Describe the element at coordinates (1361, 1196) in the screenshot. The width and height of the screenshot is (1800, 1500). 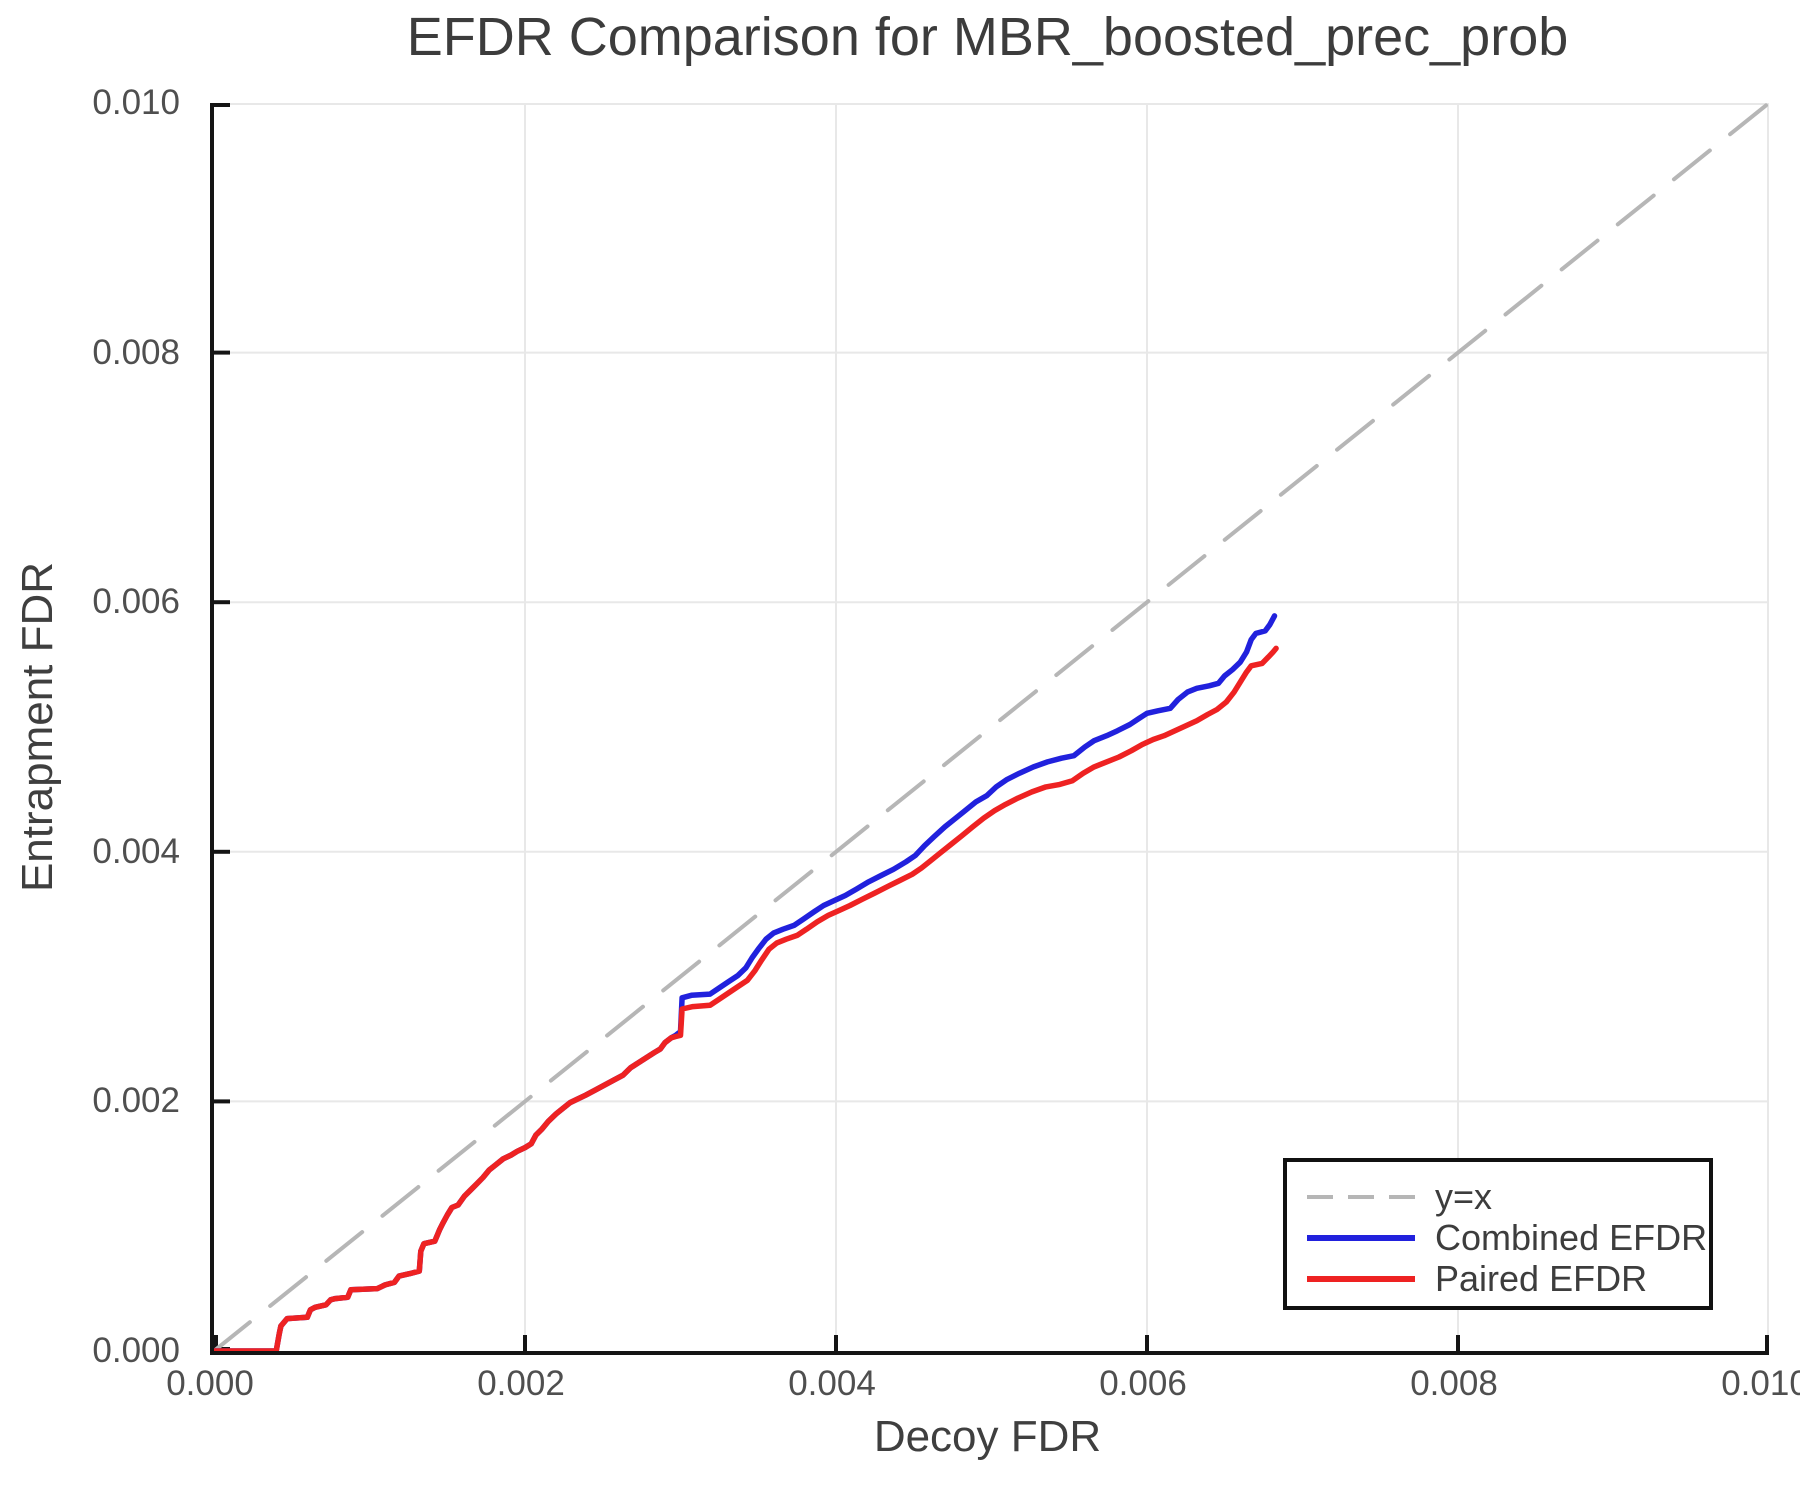
I see `legend-line-sample-yx` at that location.